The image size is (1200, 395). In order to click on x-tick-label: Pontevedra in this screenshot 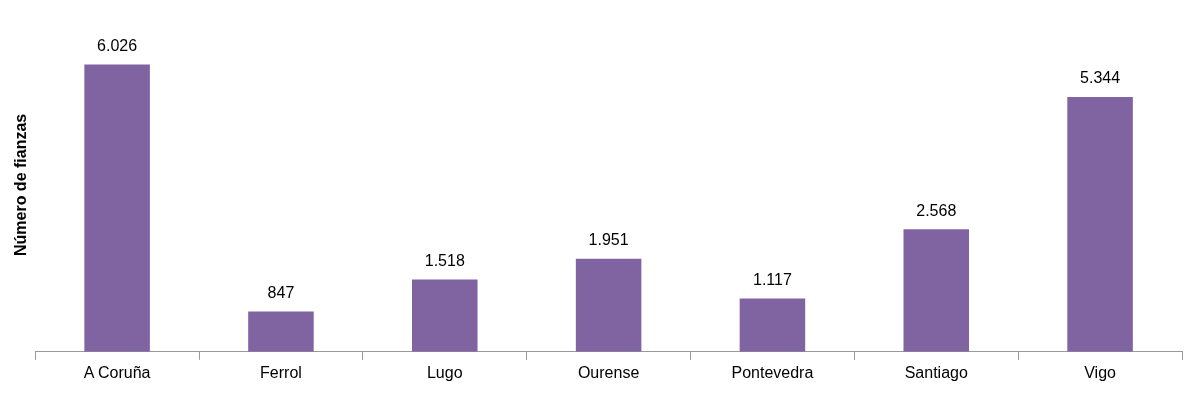, I will do `click(772, 372)`.